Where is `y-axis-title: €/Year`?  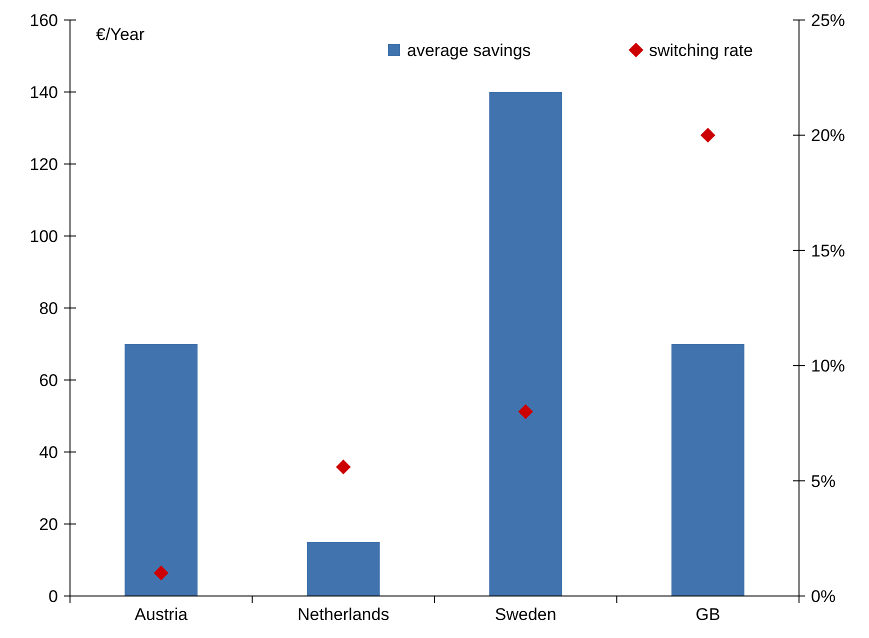
y-axis-title: €/Year is located at coordinates (120, 34).